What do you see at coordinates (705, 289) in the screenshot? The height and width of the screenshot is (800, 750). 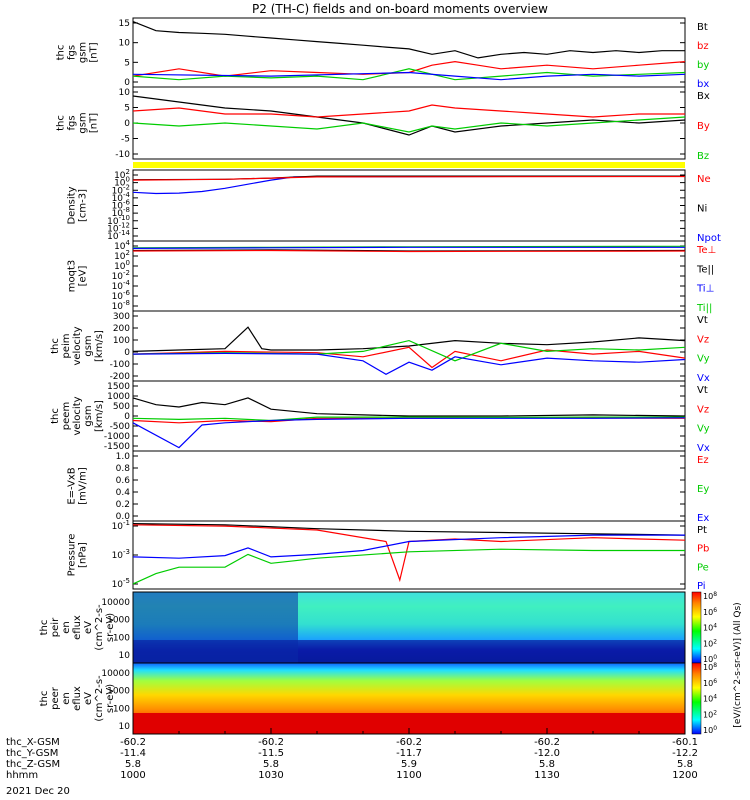 I see `legend-ti: Ti⊥` at bounding box center [705, 289].